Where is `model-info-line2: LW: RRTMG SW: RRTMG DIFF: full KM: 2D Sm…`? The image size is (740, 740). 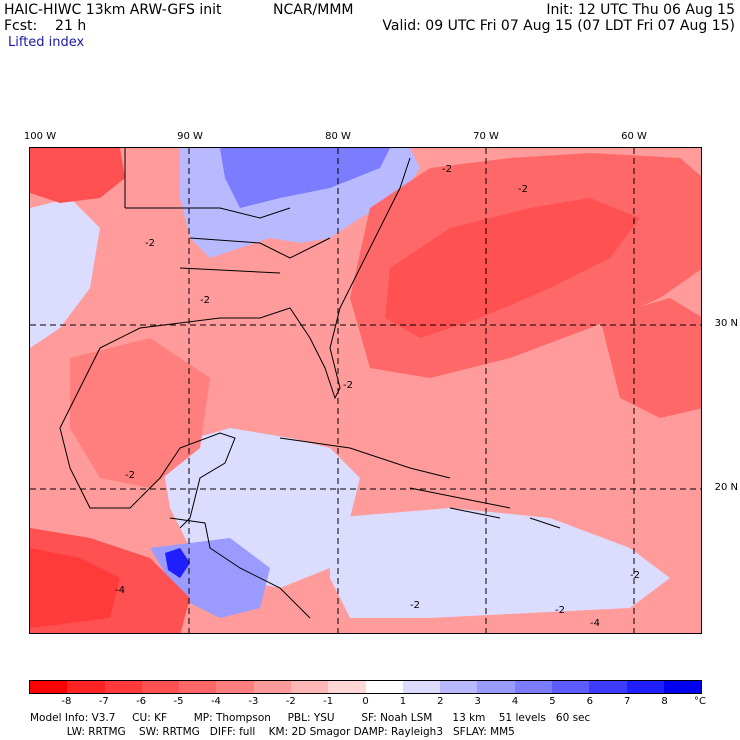
model-info-line2: LW: RRTMG SW: RRTMG DIFF: full KM: 2D Sm… is located at coordinates (272, 732).